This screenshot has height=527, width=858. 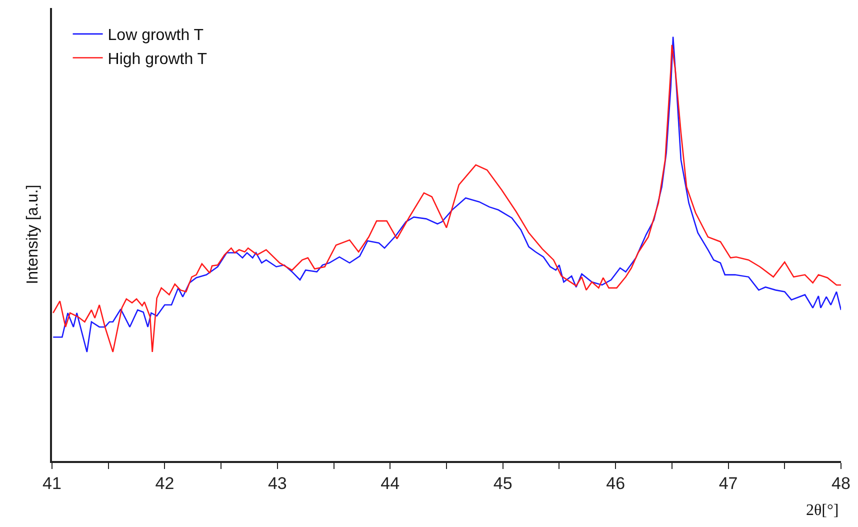 What do you see at coordinates (616, 484) in the screenshot?
I see `x-tick-label: 46` at bounding box center [616, 484].